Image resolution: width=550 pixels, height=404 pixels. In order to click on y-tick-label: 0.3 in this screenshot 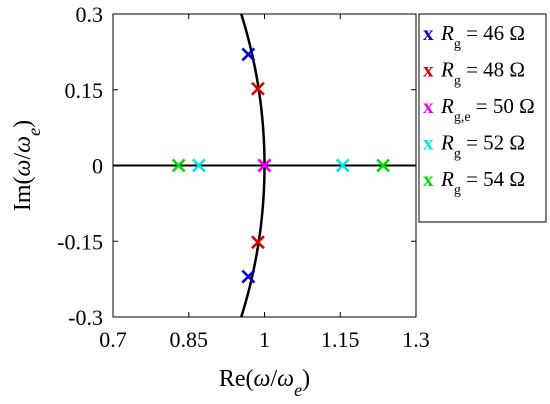, I will do `click(90, 14)`.